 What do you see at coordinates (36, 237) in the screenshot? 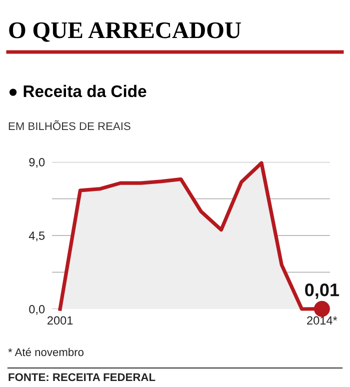
I see `y-tick-label: 4,5` at bounding box center [36, 237].